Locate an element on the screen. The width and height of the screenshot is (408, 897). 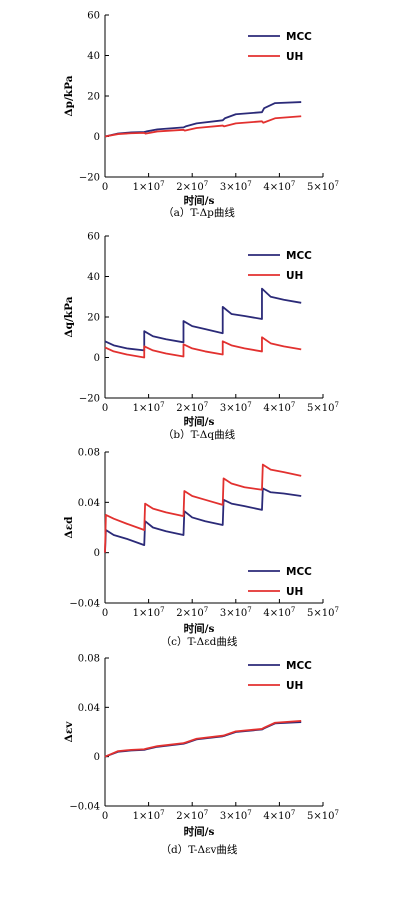
panel-caption: （b）T-Δq曲线 is located at coordinates (199, 434).